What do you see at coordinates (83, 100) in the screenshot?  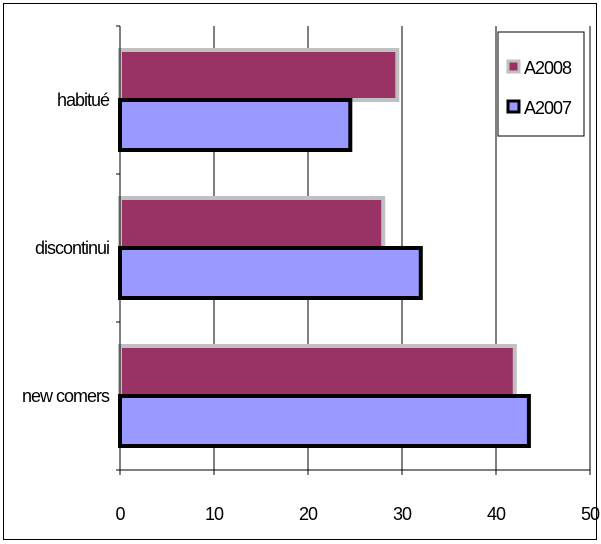 I see `category-label: habitué` at bounding box center [83, 100].